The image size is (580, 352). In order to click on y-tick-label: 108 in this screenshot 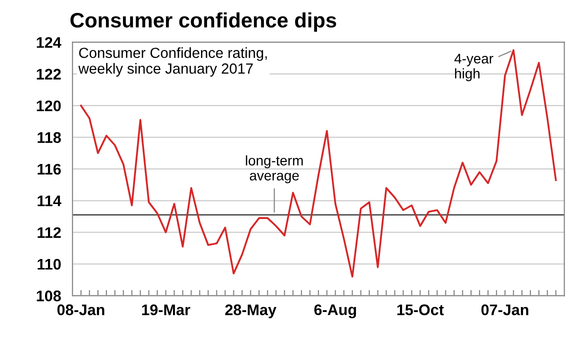, I will do `click(48, 296)`.